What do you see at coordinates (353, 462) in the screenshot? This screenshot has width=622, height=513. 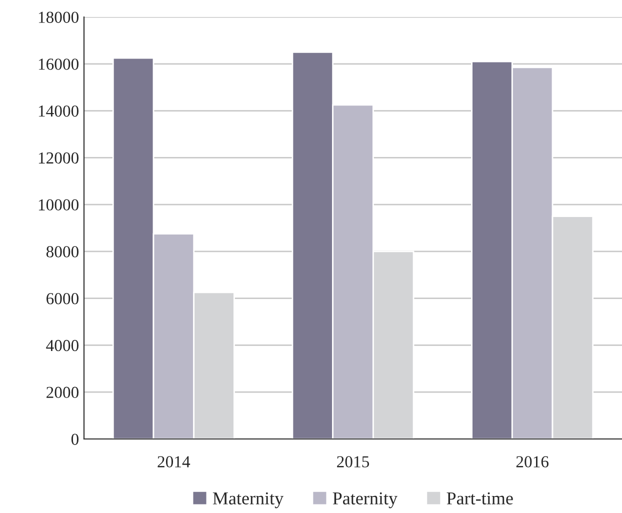 I see `x-tick-label: 2015` at bounding box center [353, 462].